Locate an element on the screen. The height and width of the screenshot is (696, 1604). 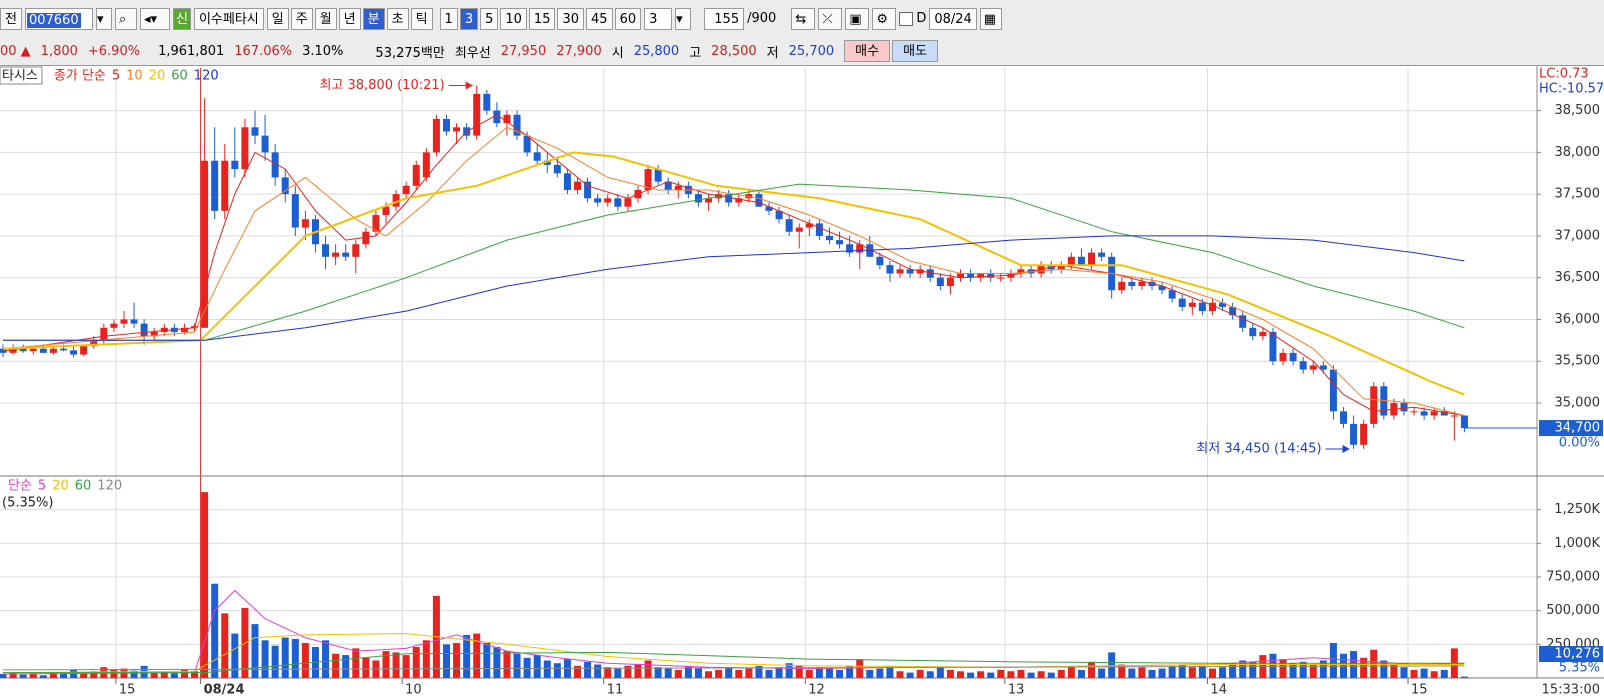
buy-button: 매수 is located at coordinates (867, 51).